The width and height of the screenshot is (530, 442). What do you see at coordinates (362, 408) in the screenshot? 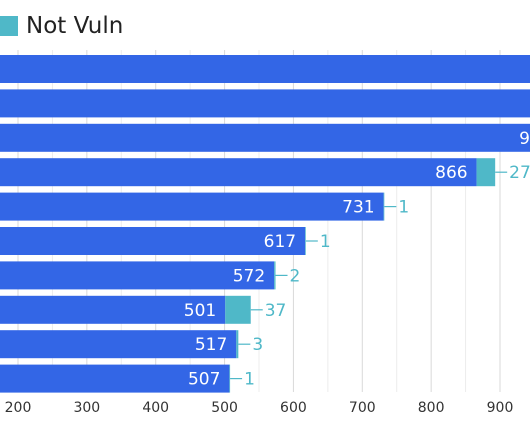
I see `x-tick-label: 700` at bounding box center [362, 408].